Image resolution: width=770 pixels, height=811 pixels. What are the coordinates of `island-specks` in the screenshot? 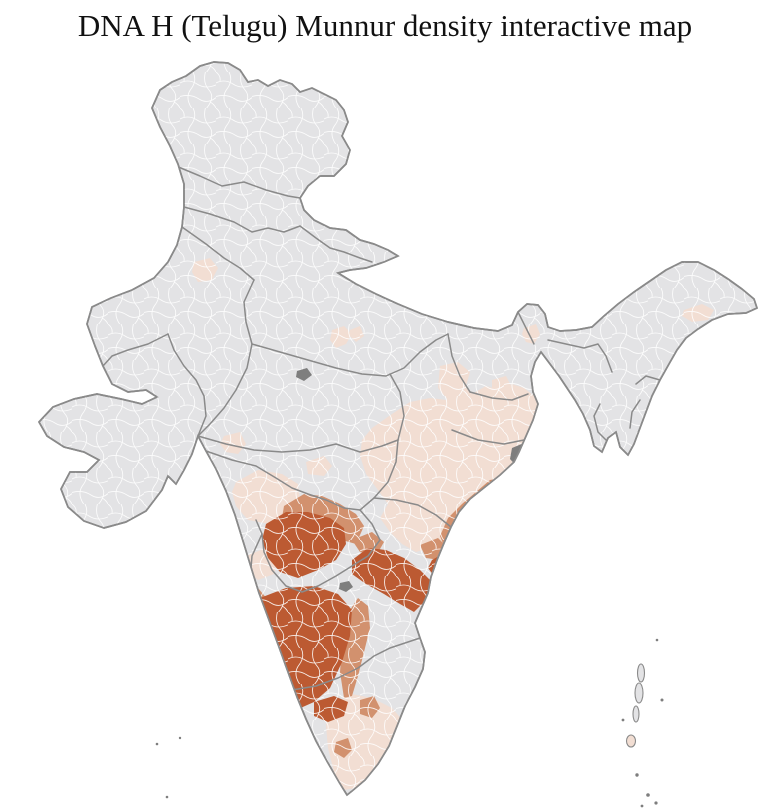 It's located at (642, 723).